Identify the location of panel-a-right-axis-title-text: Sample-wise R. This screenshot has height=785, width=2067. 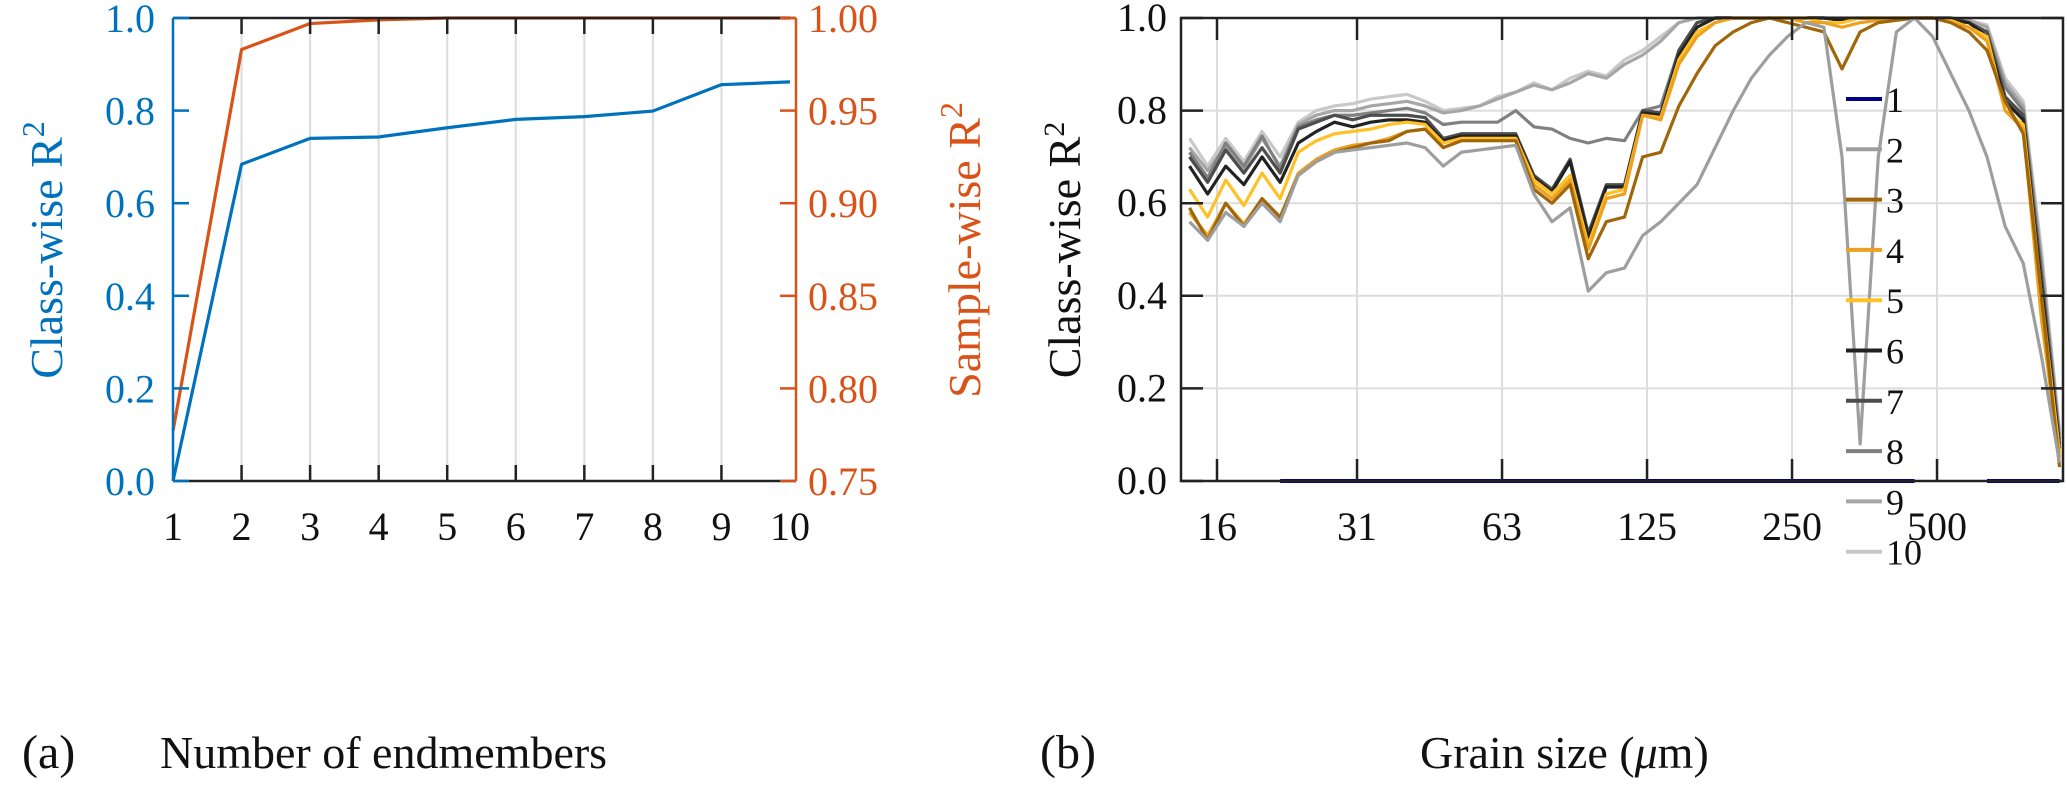
(964, 258).